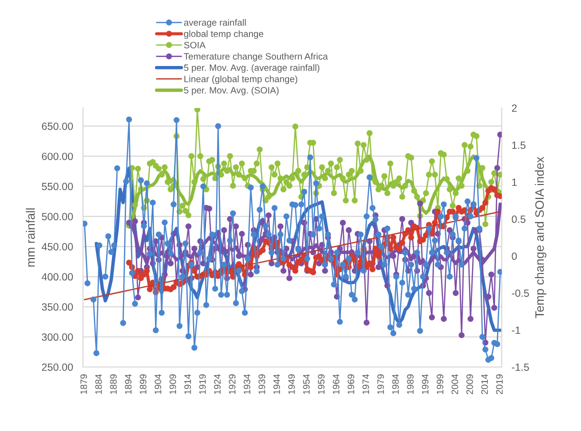  I want to click on x-tick-label: 1979, so click(380, 384).